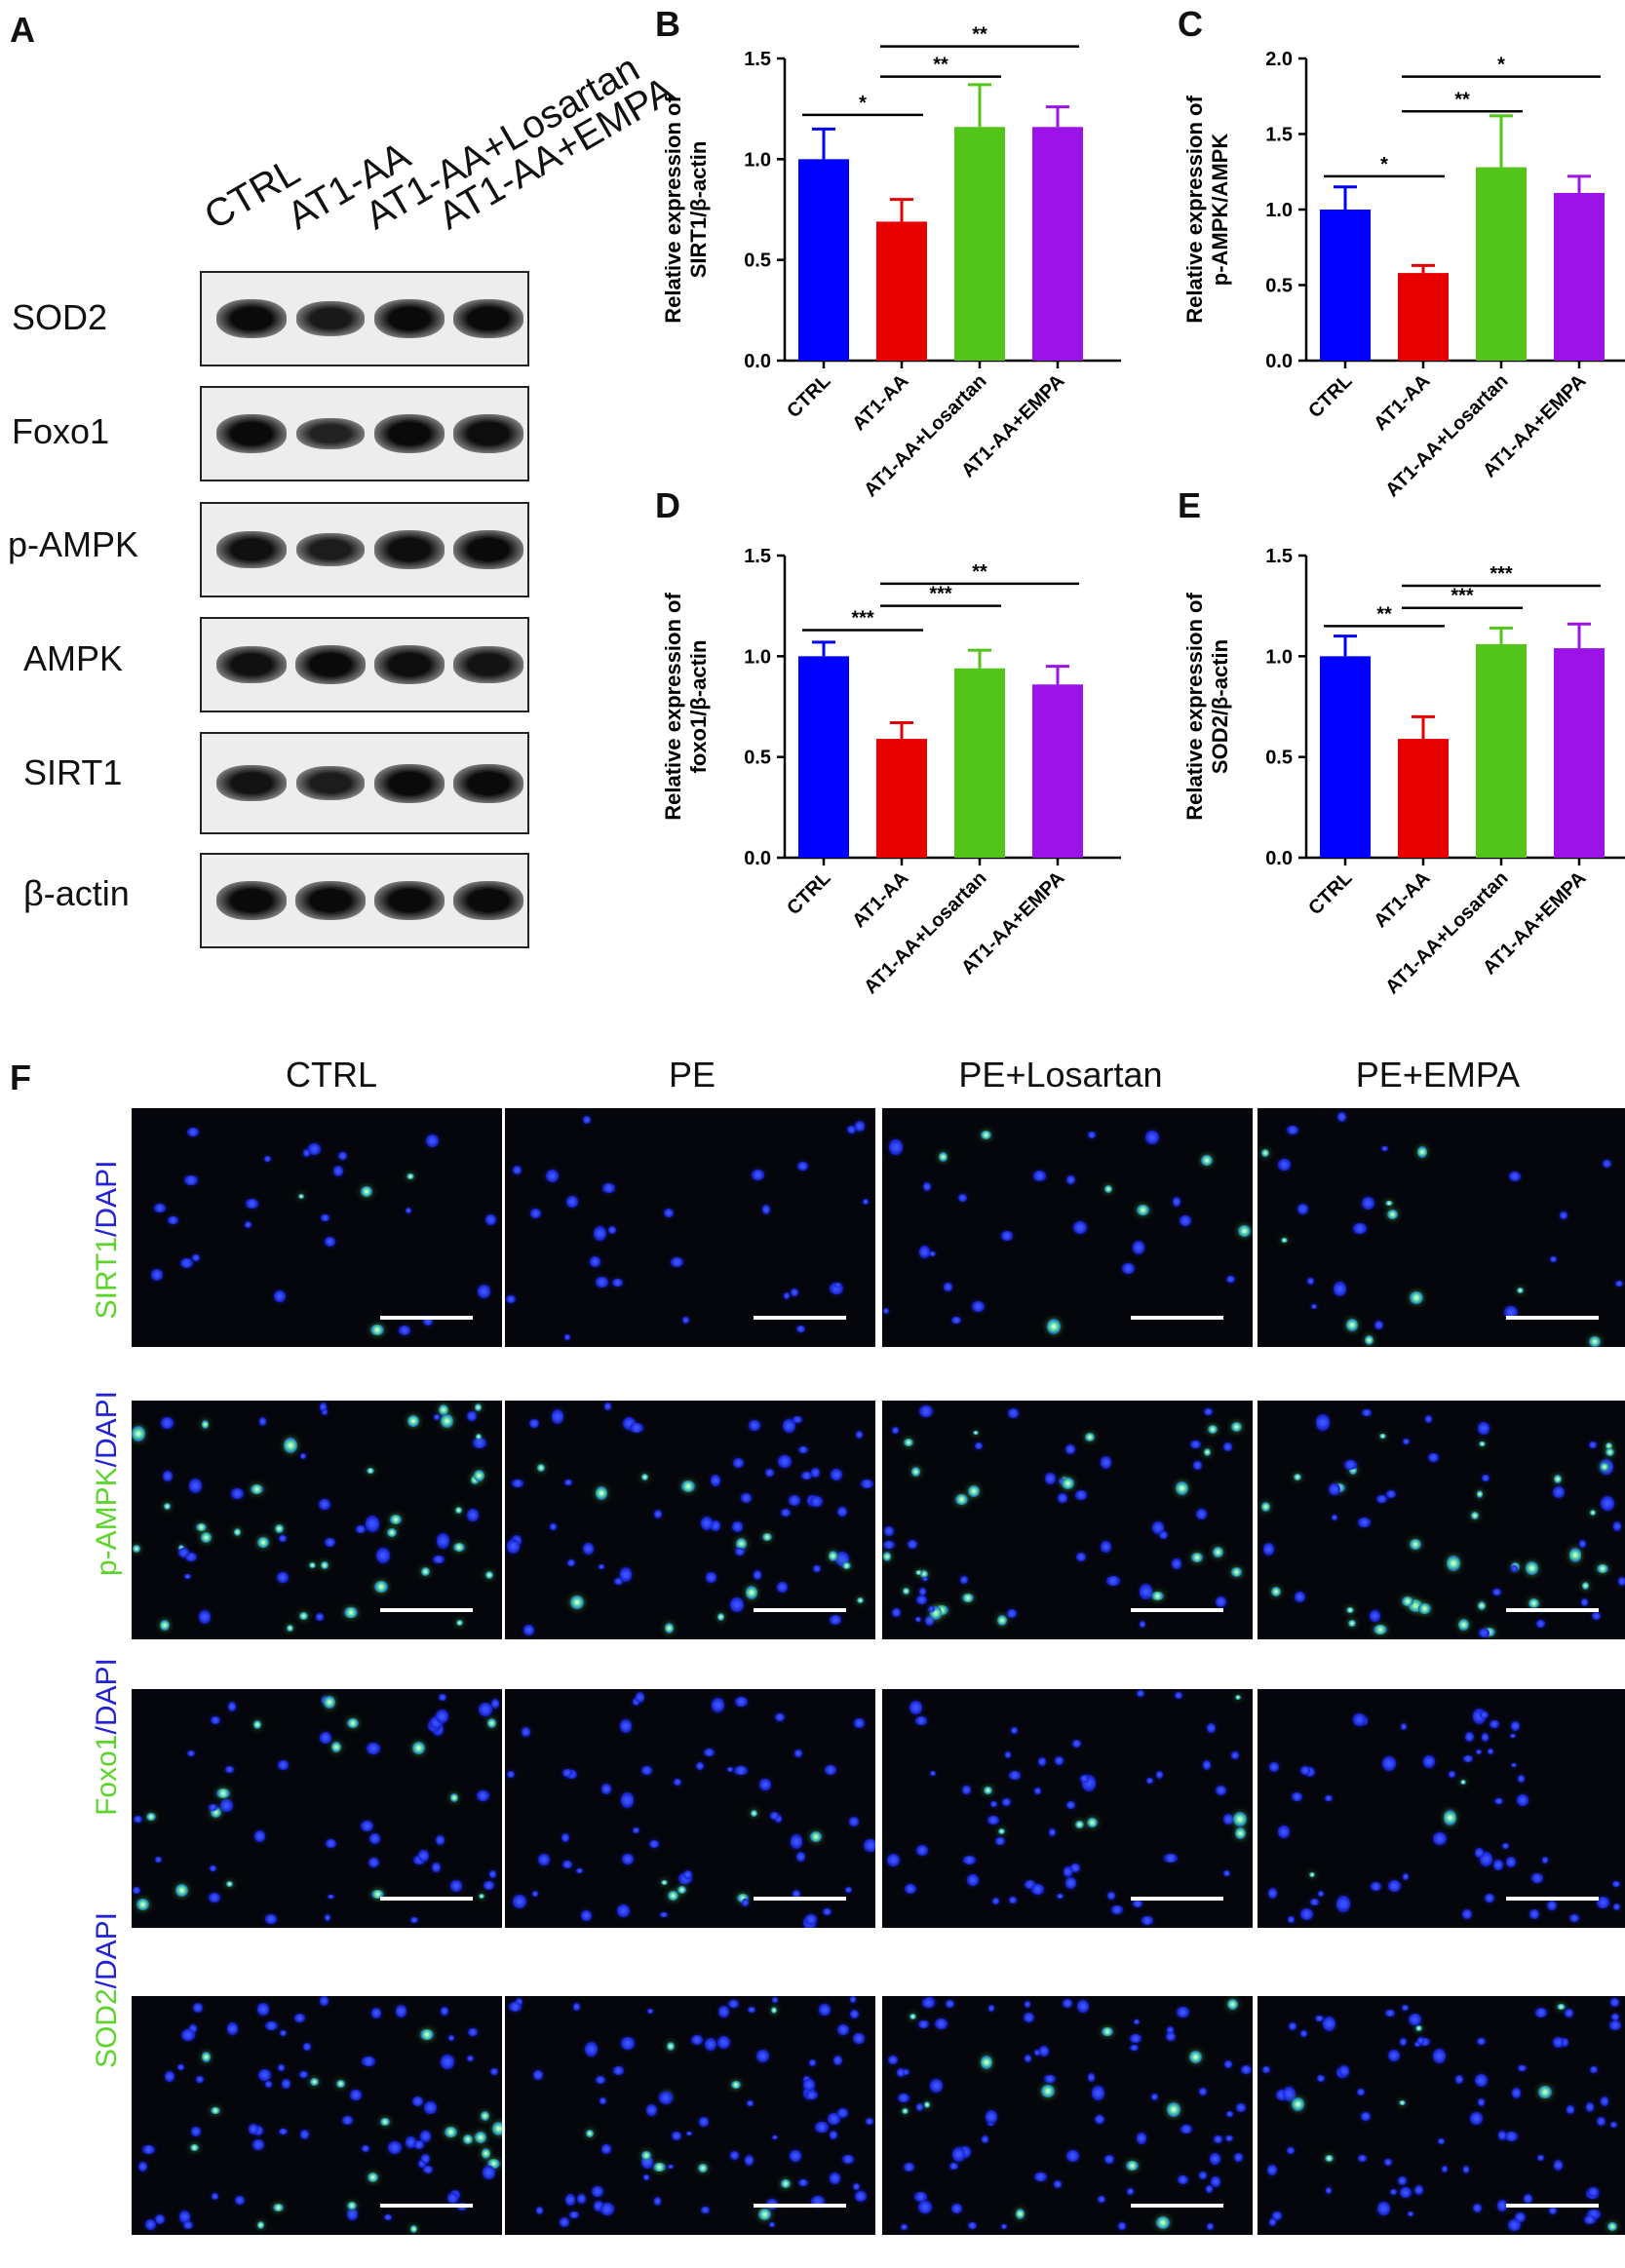 This screenshot has width=1625, height=2268. I want to click on x-tick-label: AT1-AA, so click(880, 402).